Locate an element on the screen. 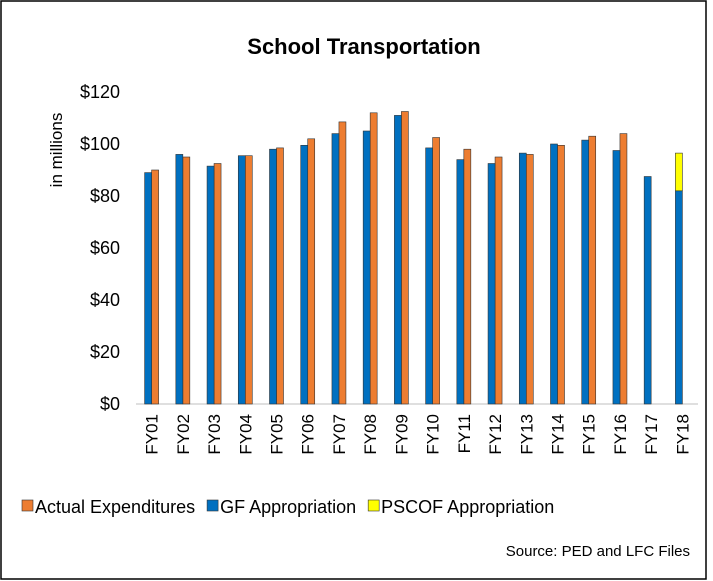 This screenshot has width=713, height=581. y-tick-label: $100 is located at coordinates (100, 144).